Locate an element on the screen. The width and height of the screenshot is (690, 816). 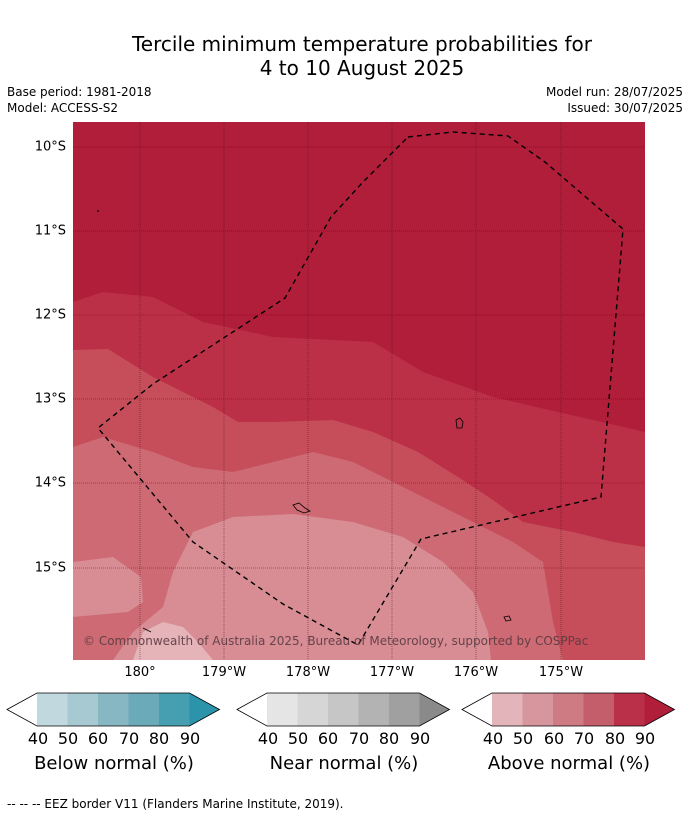
near-normal-colorbar is located at coordinates (343, 709).